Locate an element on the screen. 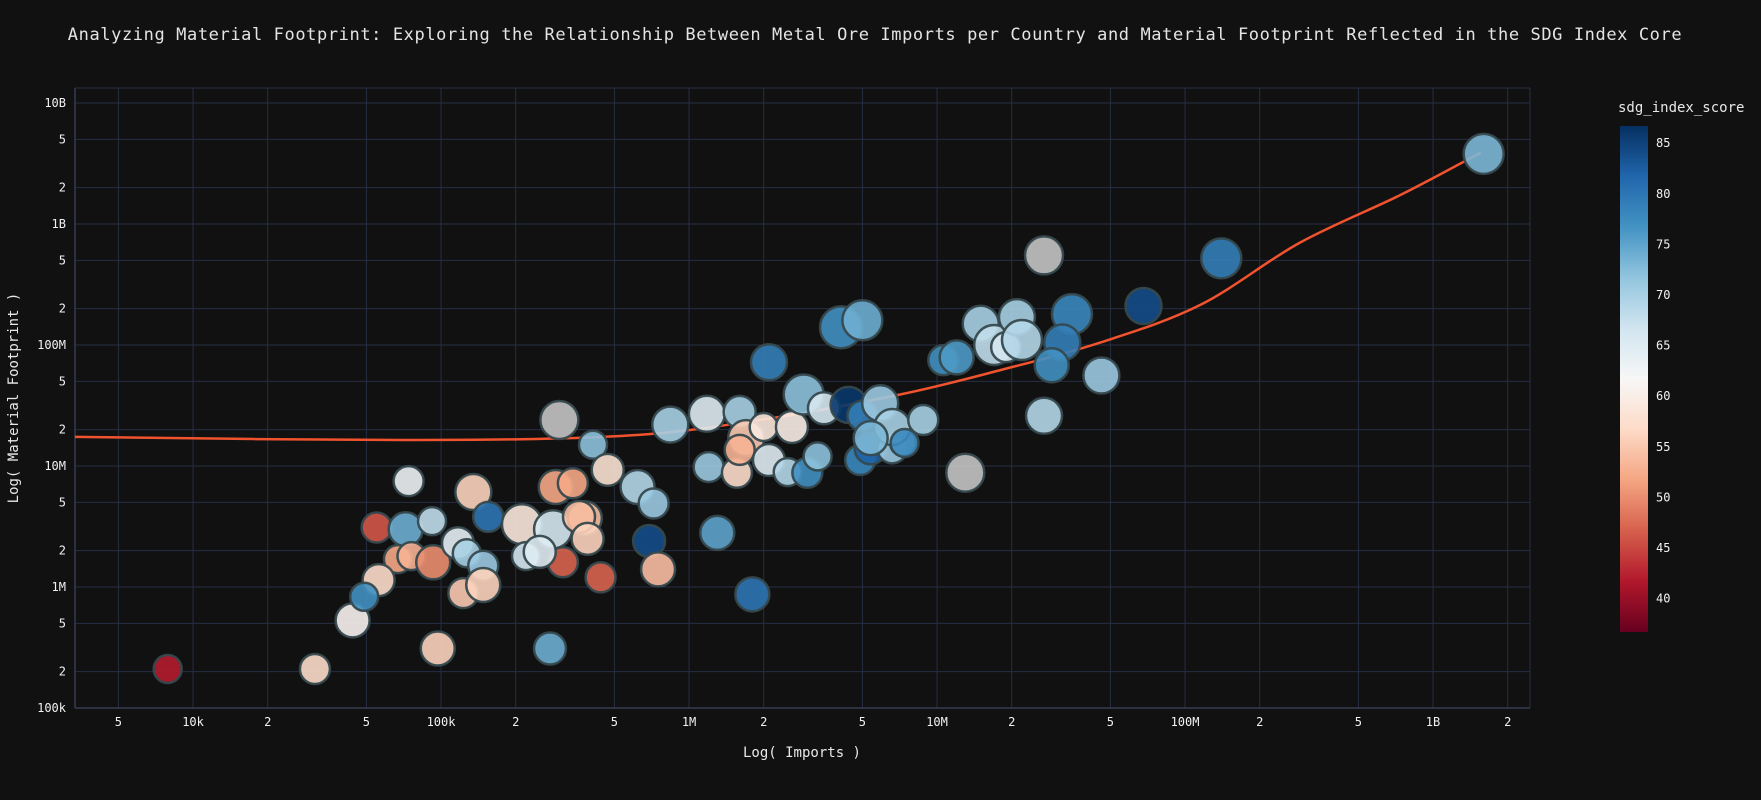 This screenshot has width=1761, height=800. x-tick-label: 1B is located at coordinates (1433, 722).